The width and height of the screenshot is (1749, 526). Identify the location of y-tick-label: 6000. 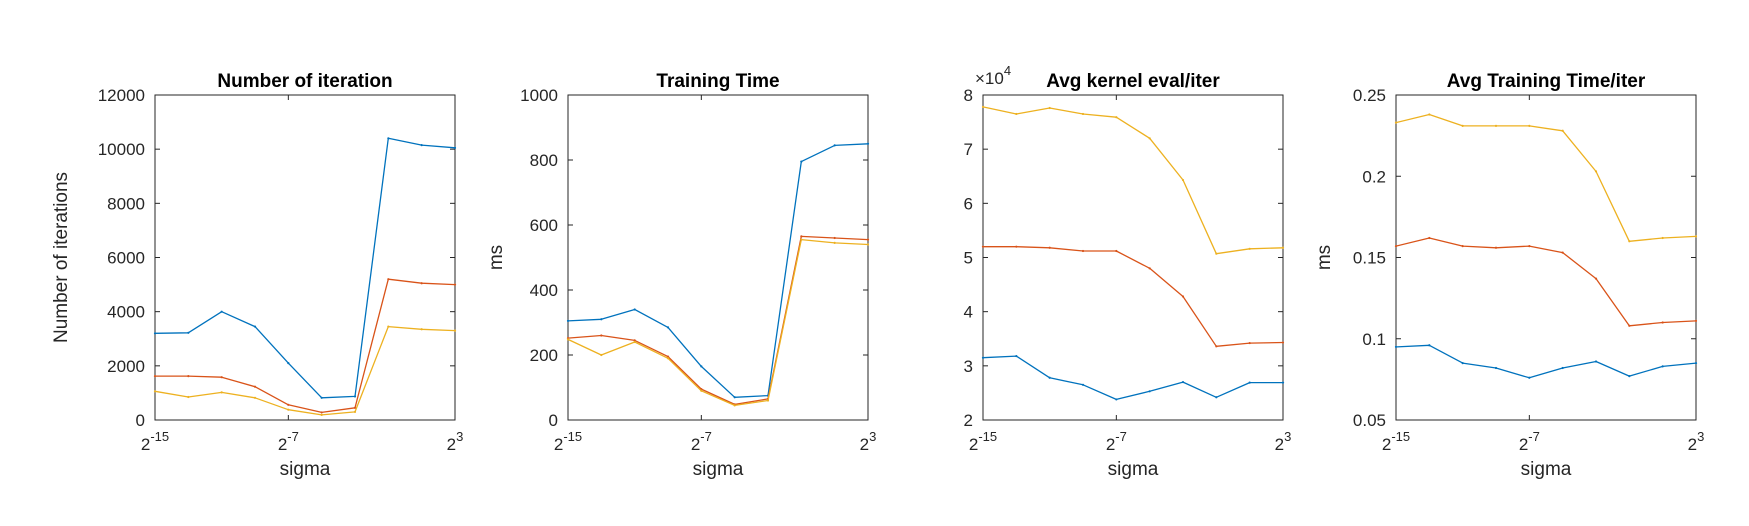
(126, 258).